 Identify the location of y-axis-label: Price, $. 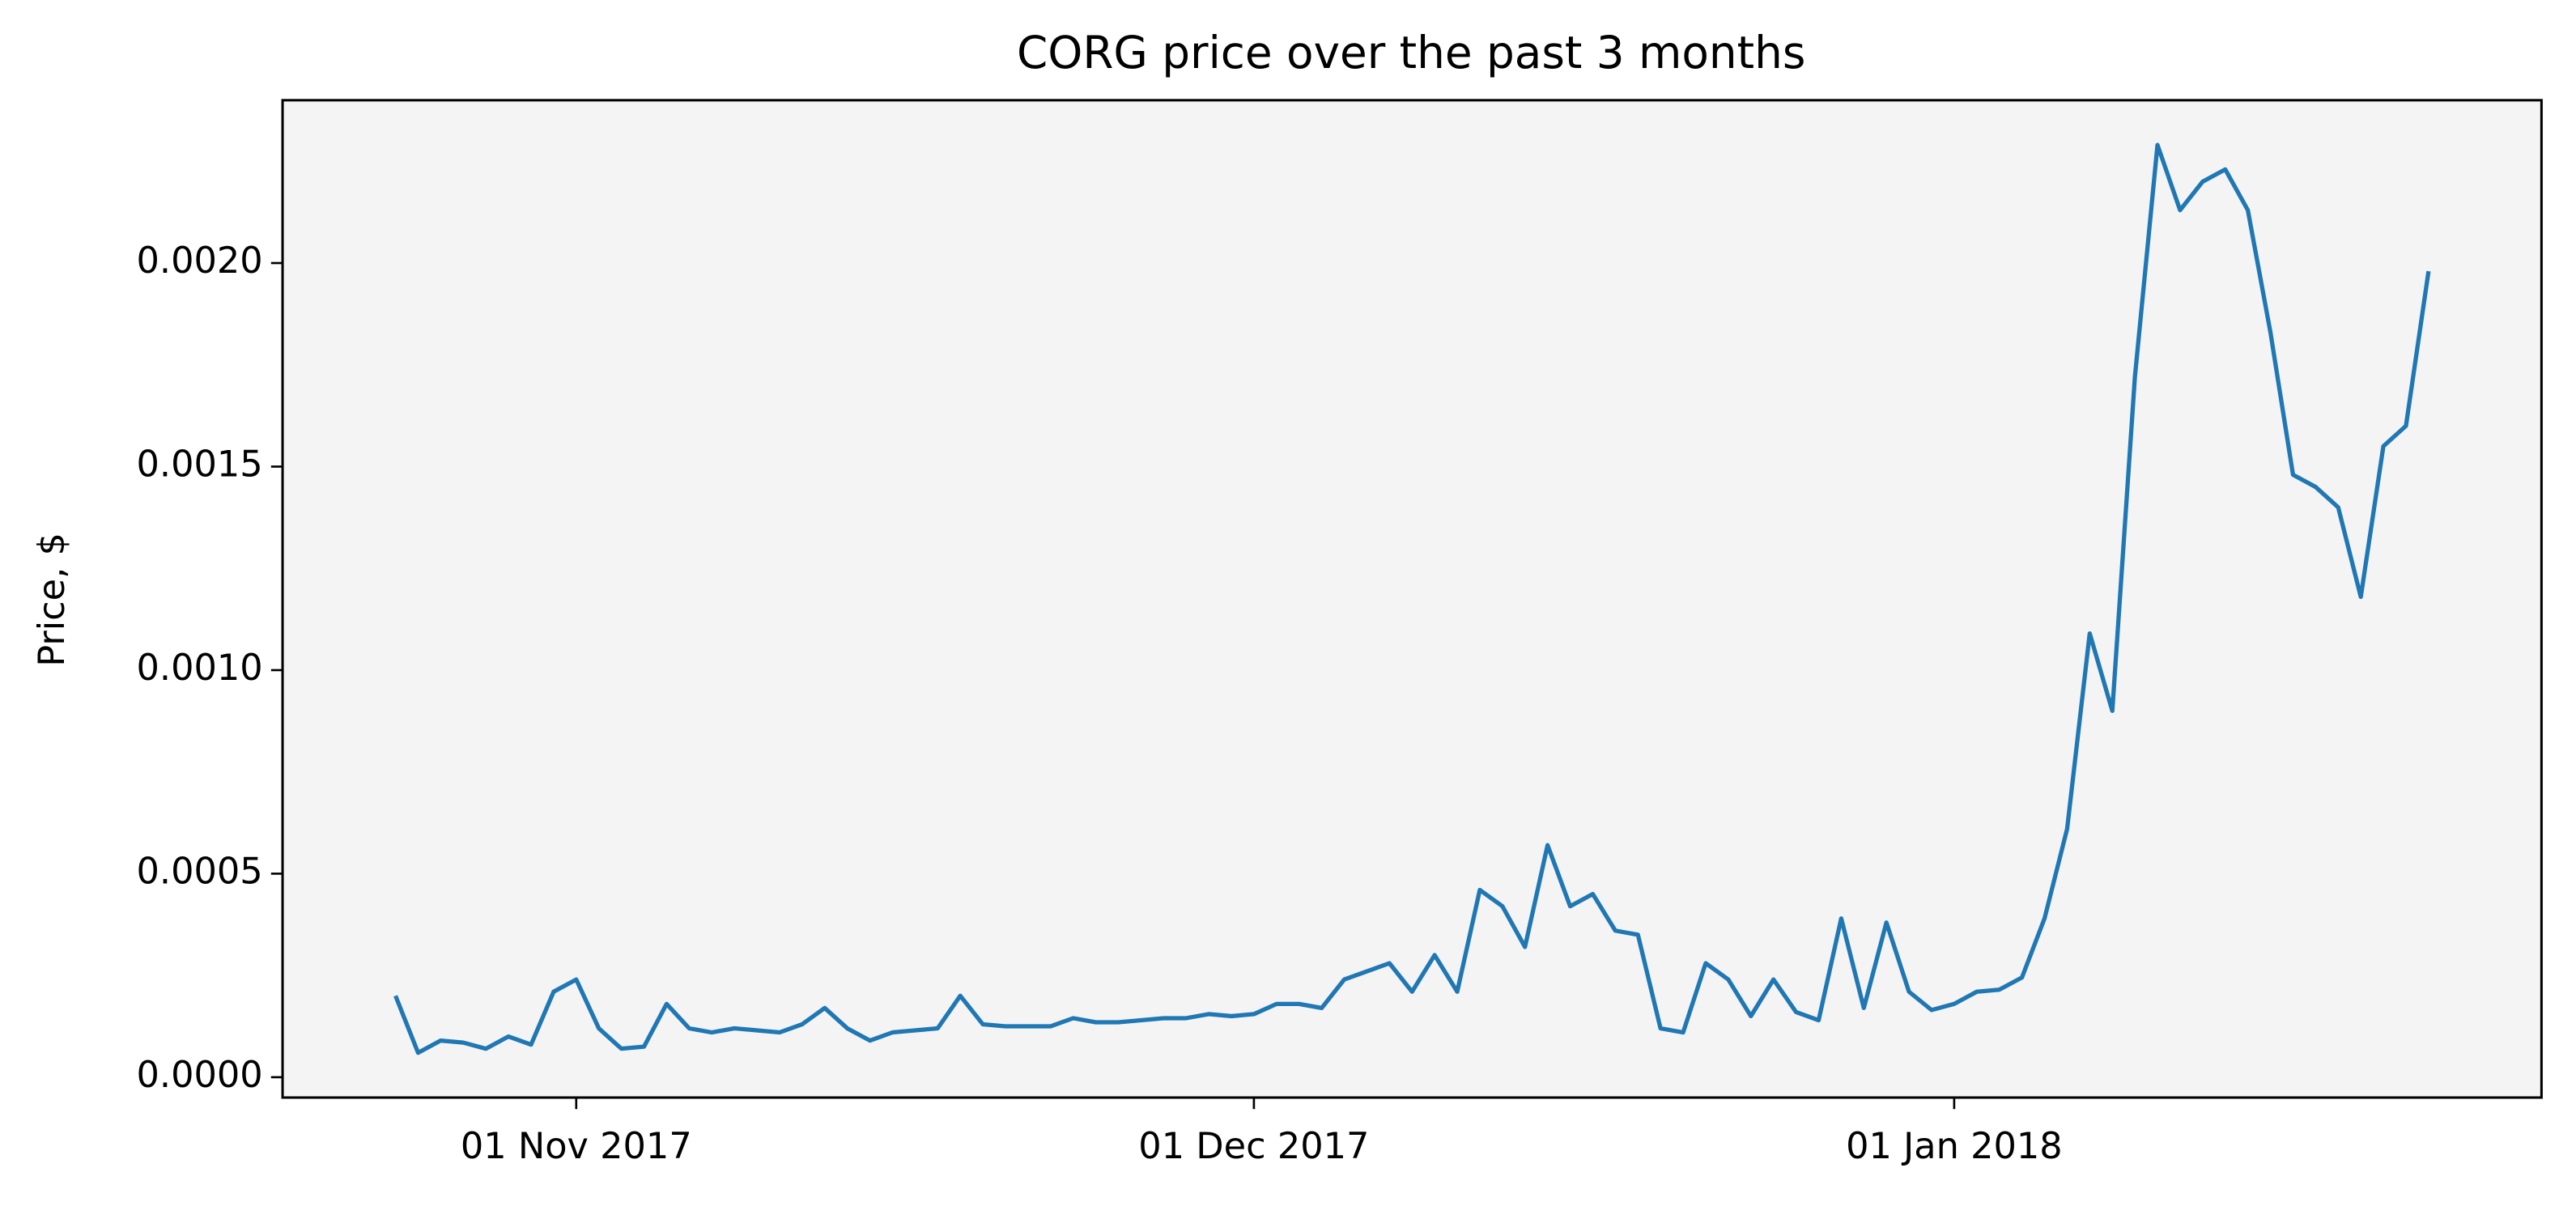
(52, 600).